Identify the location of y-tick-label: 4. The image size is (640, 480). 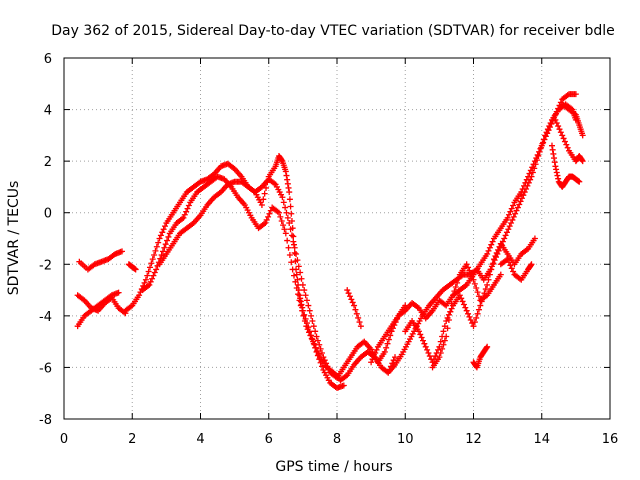
(48, 111).